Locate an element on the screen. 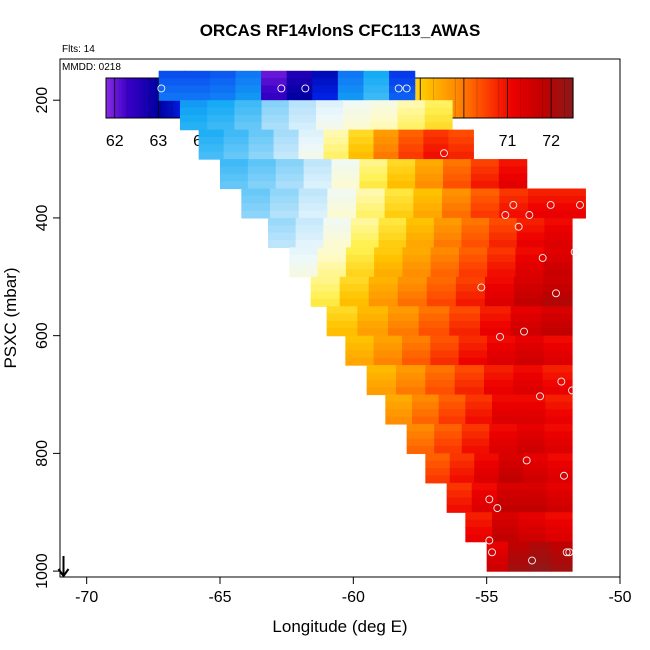 This screenshot has height=650, width=650. y-tick-label: 800 is located at coordinates (42, 453).